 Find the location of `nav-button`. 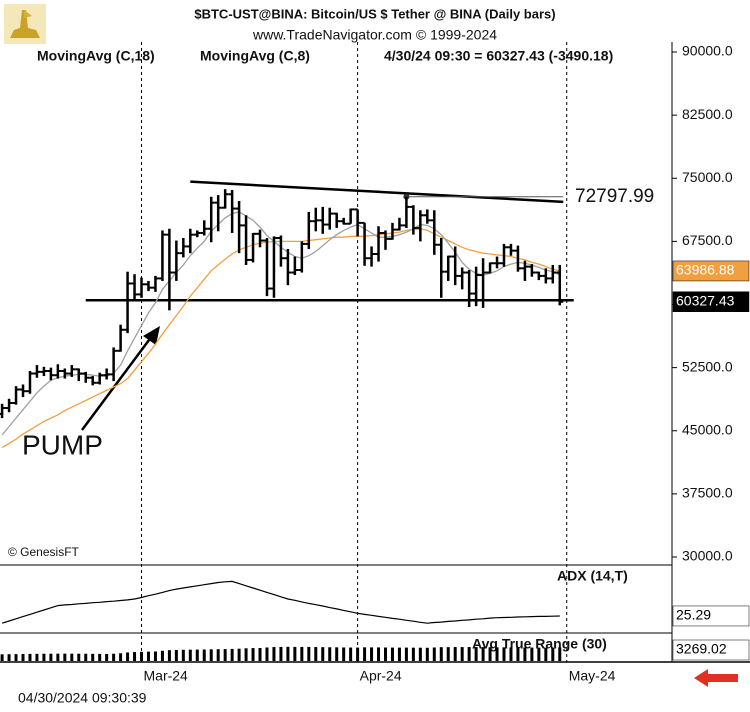

nav-button is located at coordinates (716, 678).